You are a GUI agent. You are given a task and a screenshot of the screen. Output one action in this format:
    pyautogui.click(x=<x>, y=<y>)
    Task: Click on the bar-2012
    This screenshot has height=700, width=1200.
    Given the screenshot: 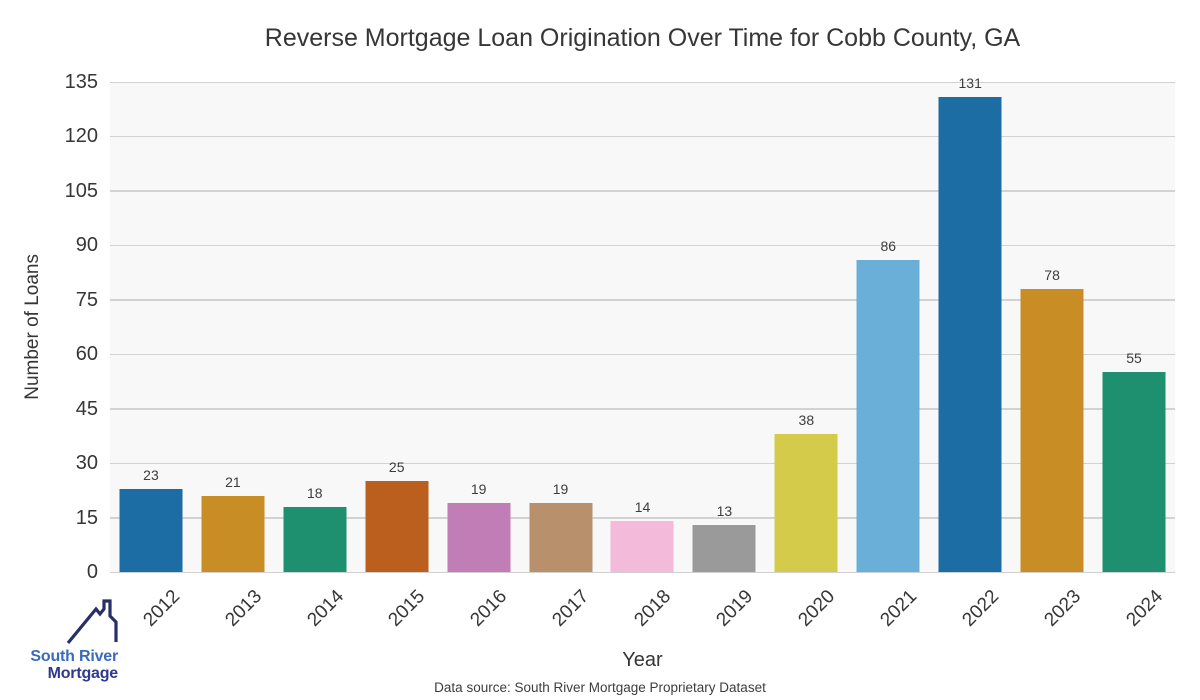 What is the action you would take?
    pyautogui.click(x=151, y=530)
    